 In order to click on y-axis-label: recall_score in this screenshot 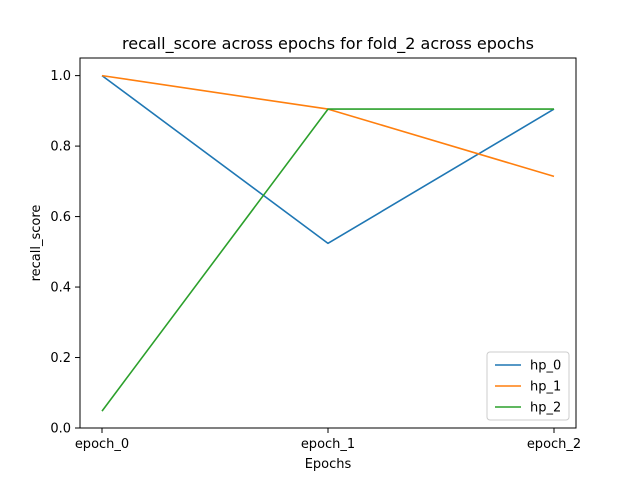, I will do `click(36, 243)`.